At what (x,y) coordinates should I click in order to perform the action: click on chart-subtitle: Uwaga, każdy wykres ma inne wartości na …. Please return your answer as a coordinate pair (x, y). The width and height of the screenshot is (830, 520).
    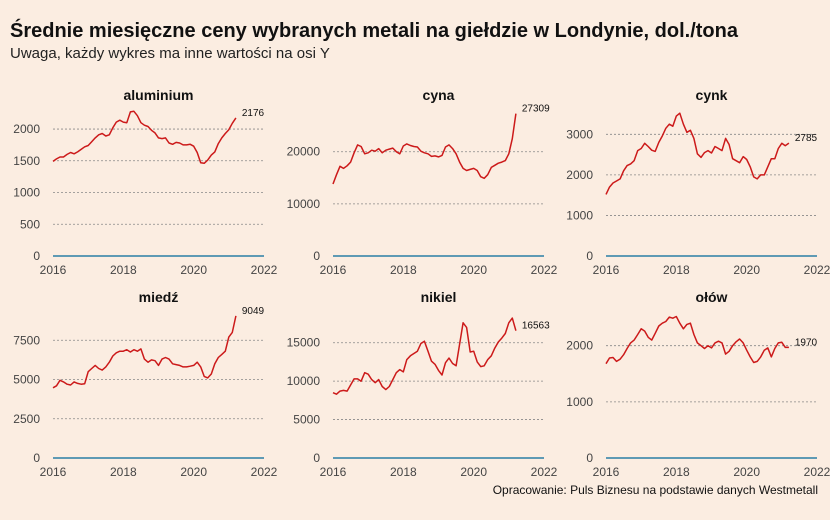
    Looking at the image, I should click on (170, 53).